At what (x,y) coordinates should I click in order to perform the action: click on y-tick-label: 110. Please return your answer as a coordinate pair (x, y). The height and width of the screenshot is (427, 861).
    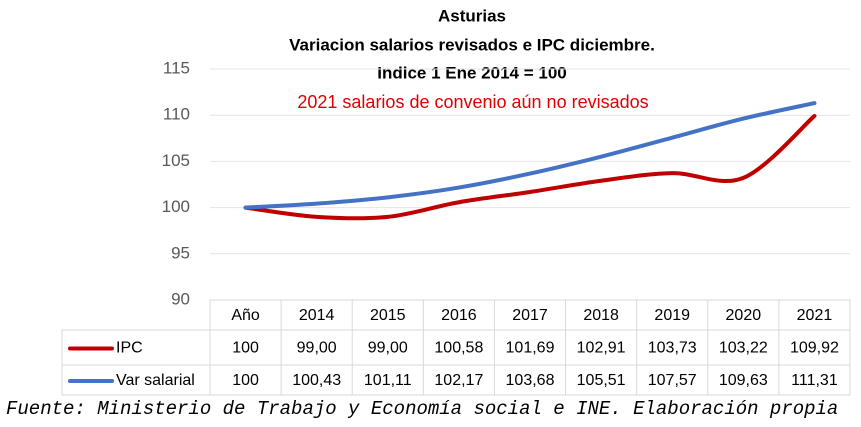
    Looking at the image, I should click on (176, 114).